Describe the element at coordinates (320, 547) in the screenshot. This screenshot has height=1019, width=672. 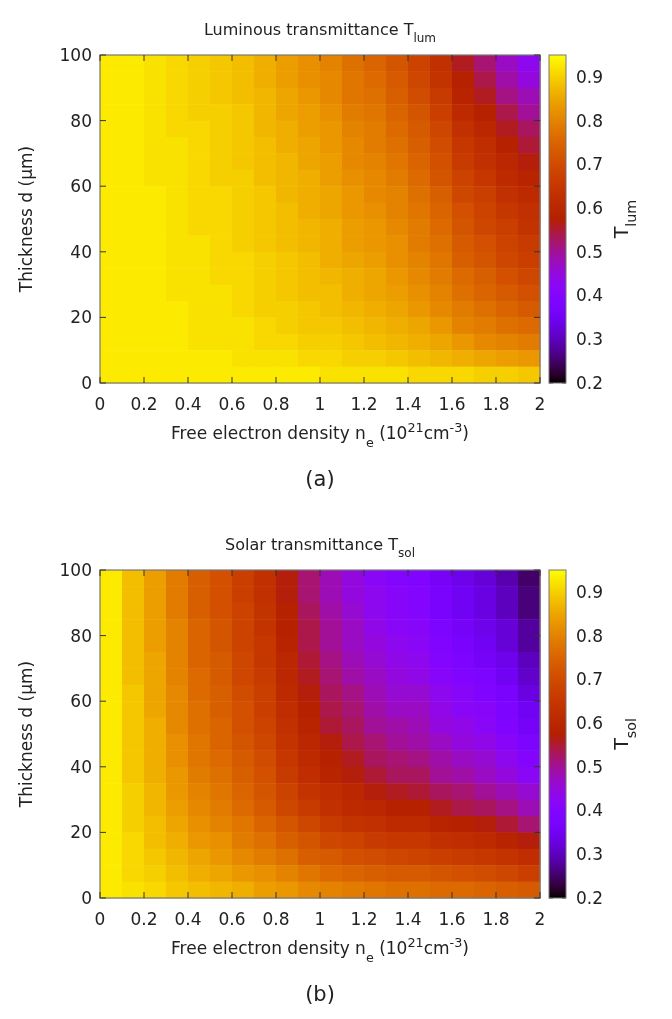
I see `chart-title: Solar transmittance T$_{sol}$` at that location.